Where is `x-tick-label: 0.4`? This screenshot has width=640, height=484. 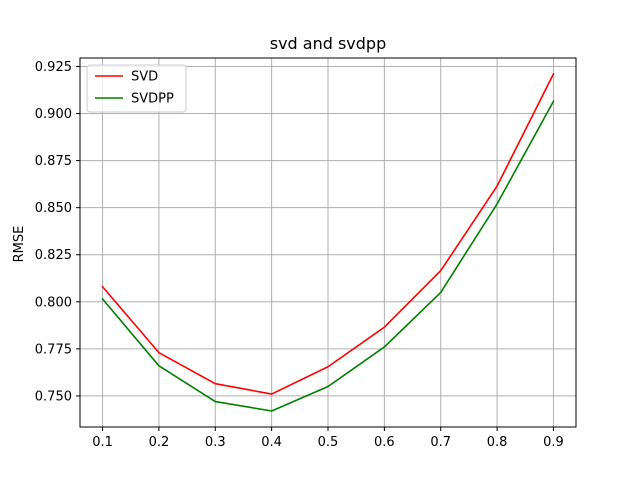
x-tick-label: 0.4 is located at coordinates (271, 442).